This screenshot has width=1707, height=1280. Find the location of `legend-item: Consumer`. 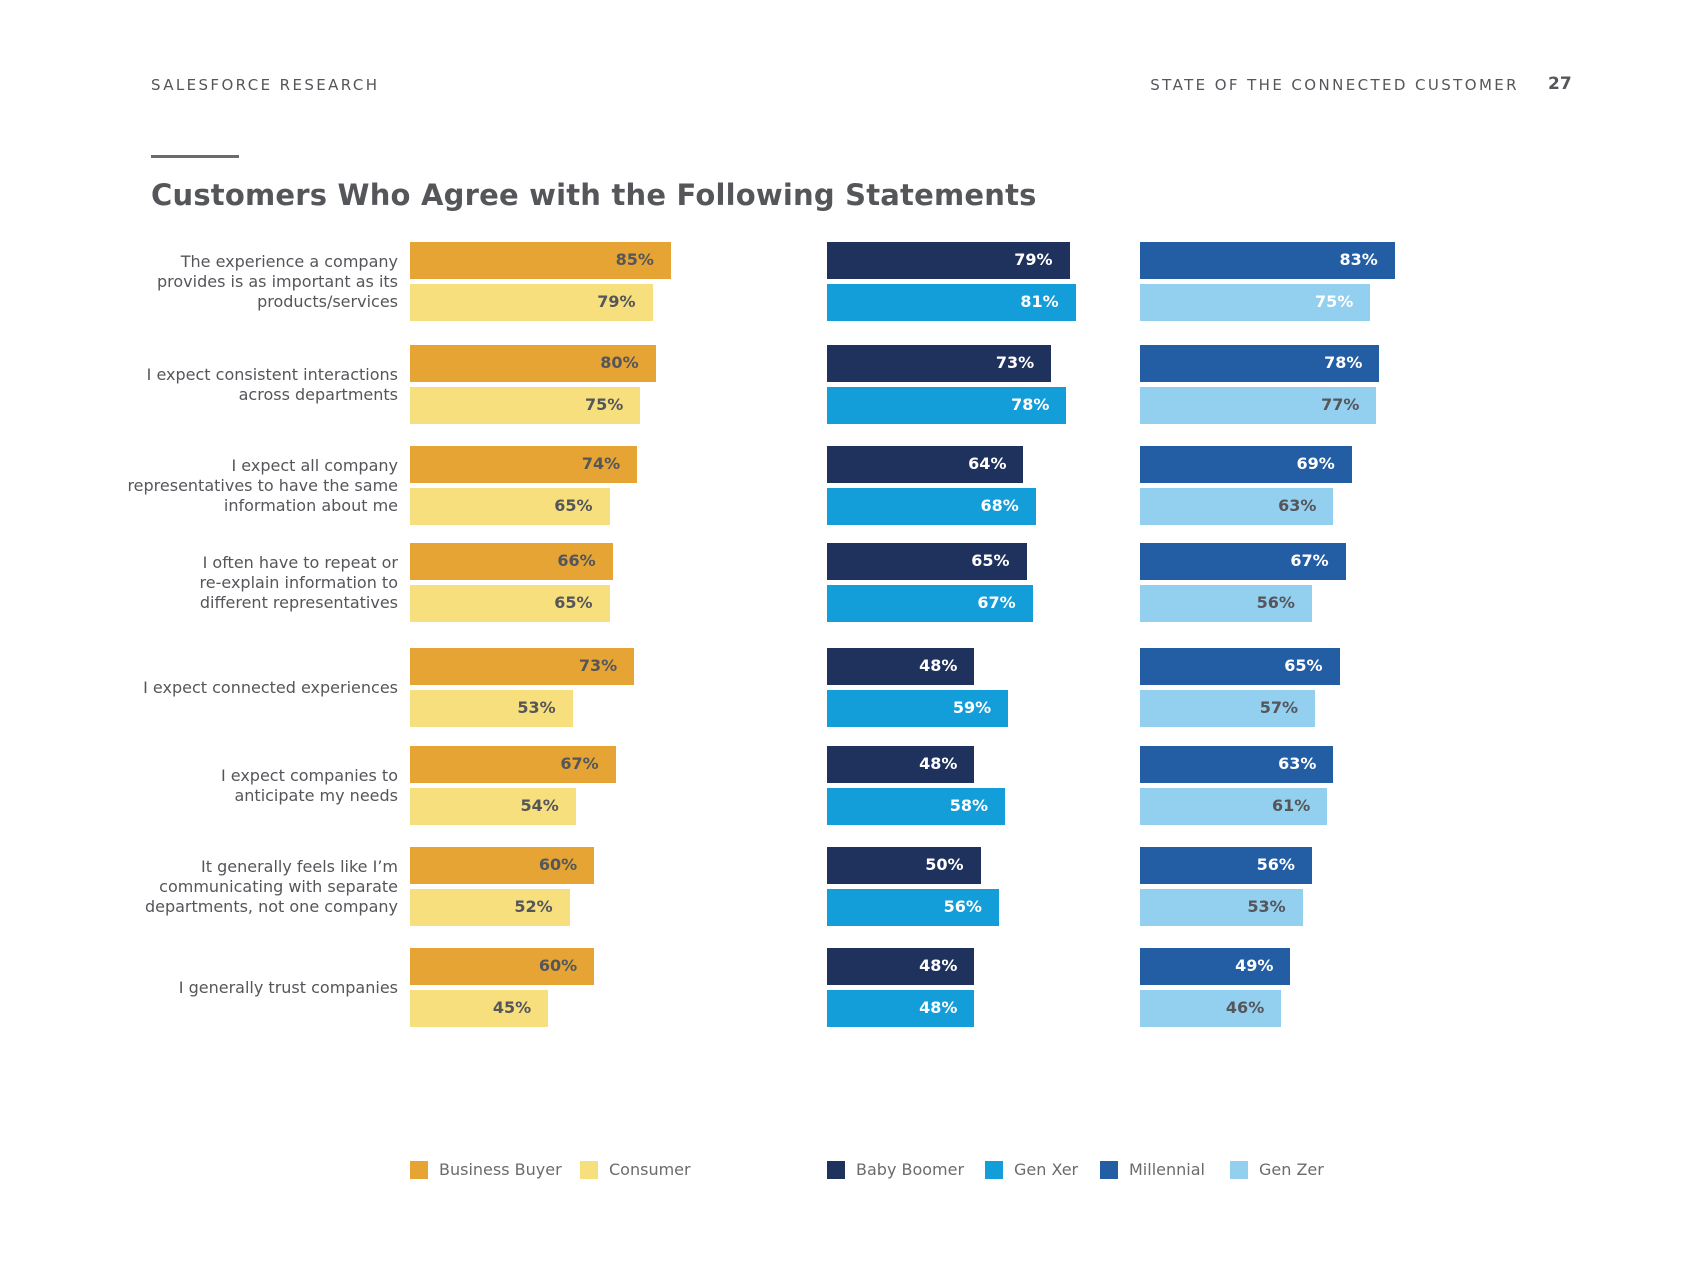

legend-item: Consumer is located at coordinates (635, 1169).